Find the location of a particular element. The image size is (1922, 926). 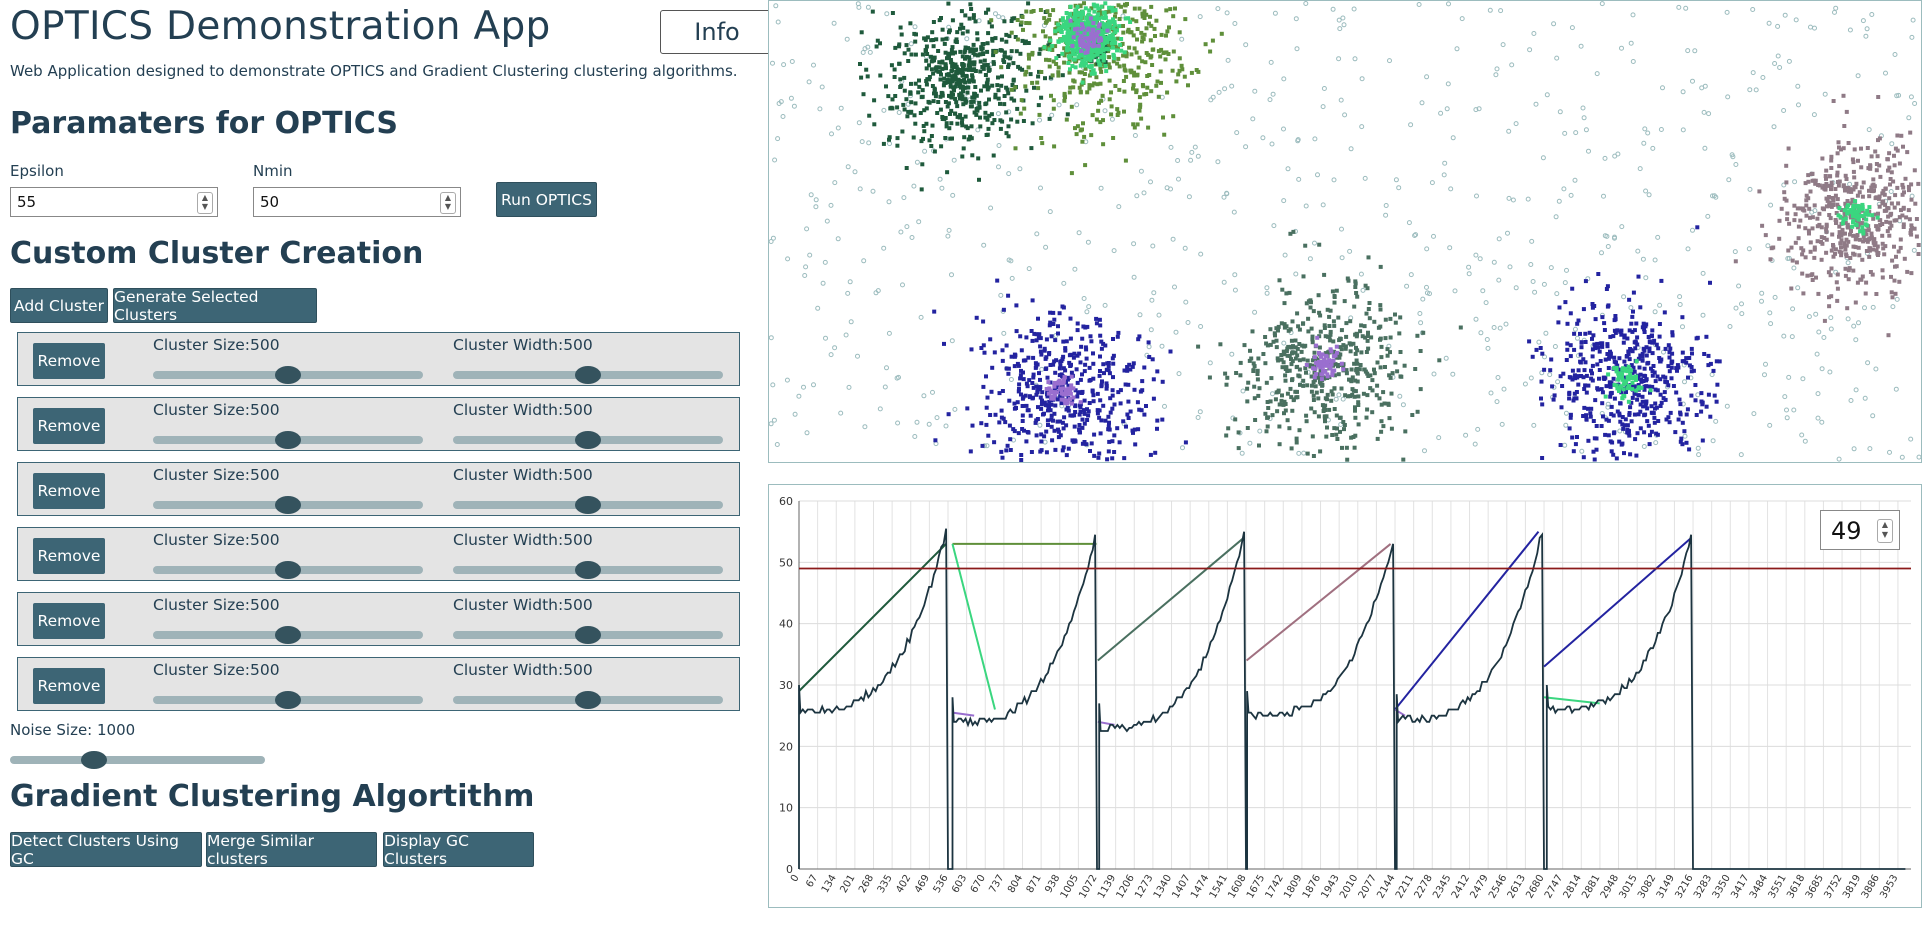

info-button: Info is located at coordinates (717, 32).